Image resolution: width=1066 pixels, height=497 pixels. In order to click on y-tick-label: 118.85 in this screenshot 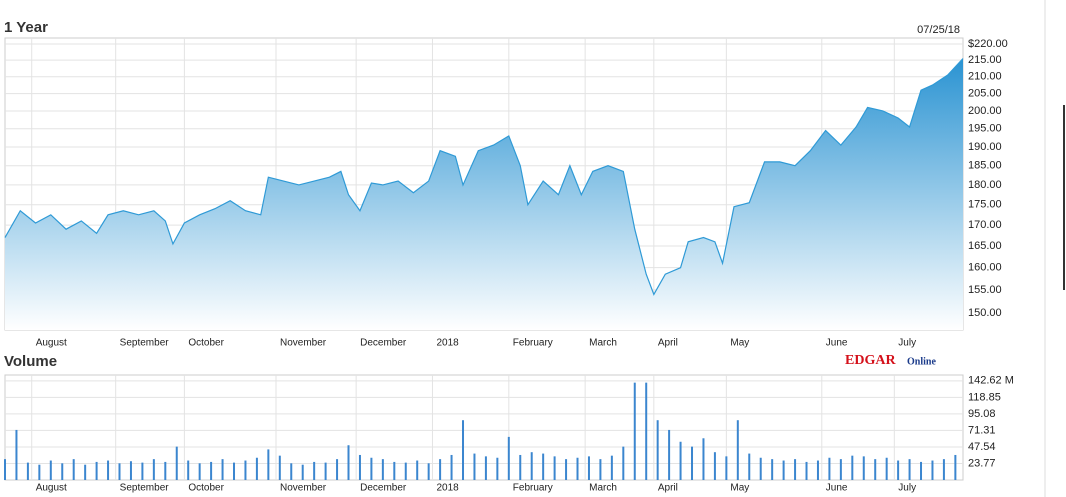, I will do `click(984, 397)`.